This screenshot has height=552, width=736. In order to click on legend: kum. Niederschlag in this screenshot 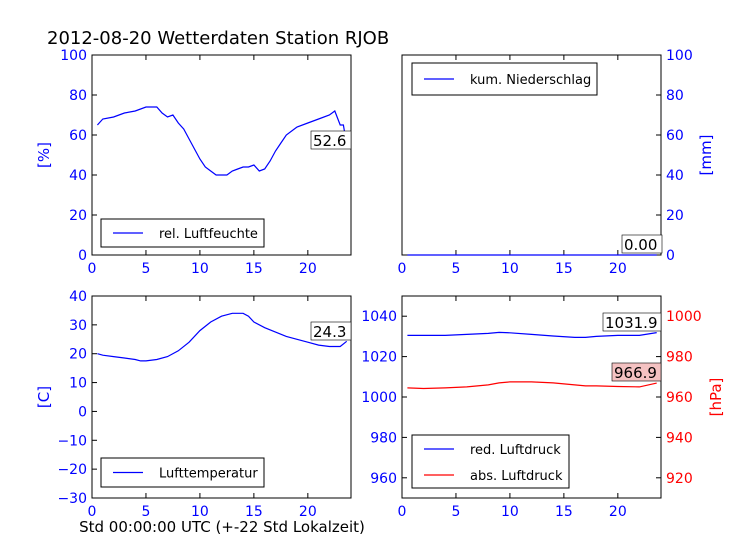, I will do `click(504, 79)`.